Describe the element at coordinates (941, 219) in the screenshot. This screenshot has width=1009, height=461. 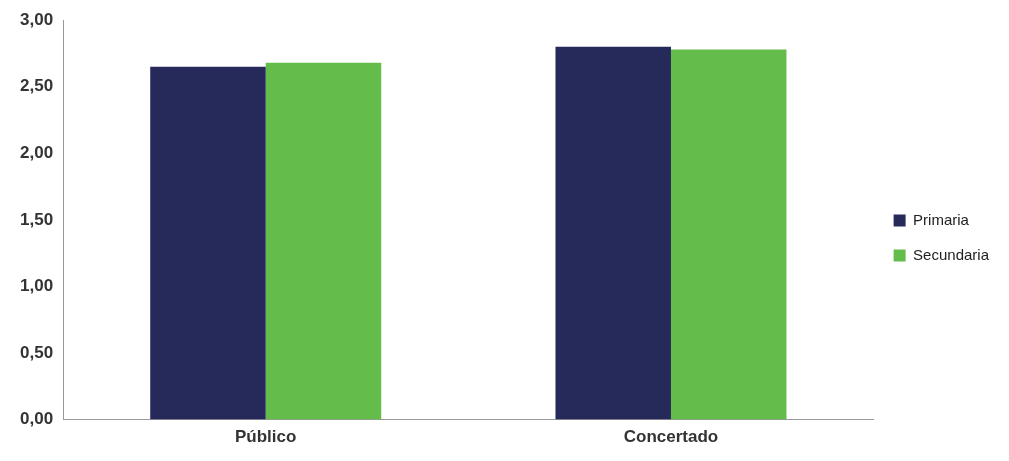
I see `legend-label: Primaria` at that location.